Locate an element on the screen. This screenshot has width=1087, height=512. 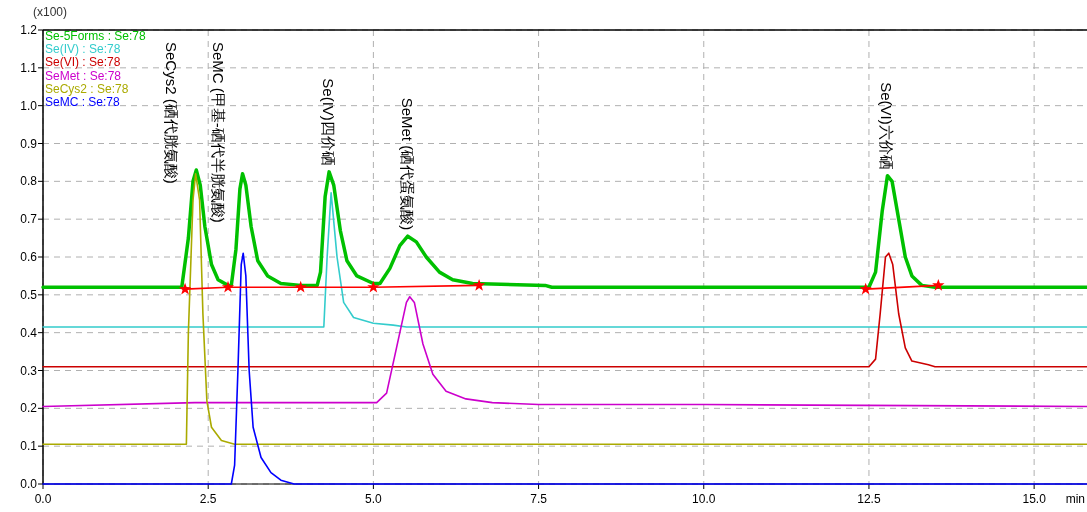
y-tick-label: 0.7 is located at coordinates (29, 219).